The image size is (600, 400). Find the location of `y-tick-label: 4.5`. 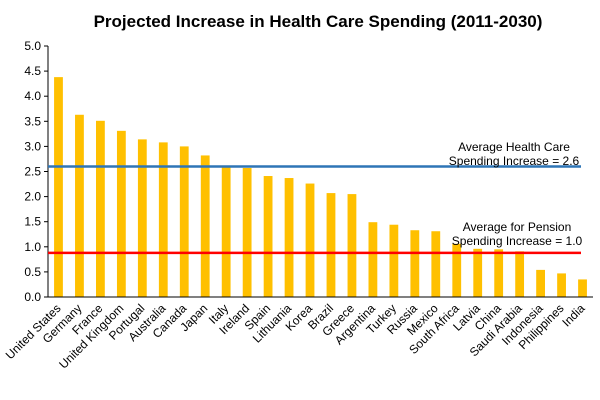

y-tick-label: 4.5 is located at coordinates (32, 71).